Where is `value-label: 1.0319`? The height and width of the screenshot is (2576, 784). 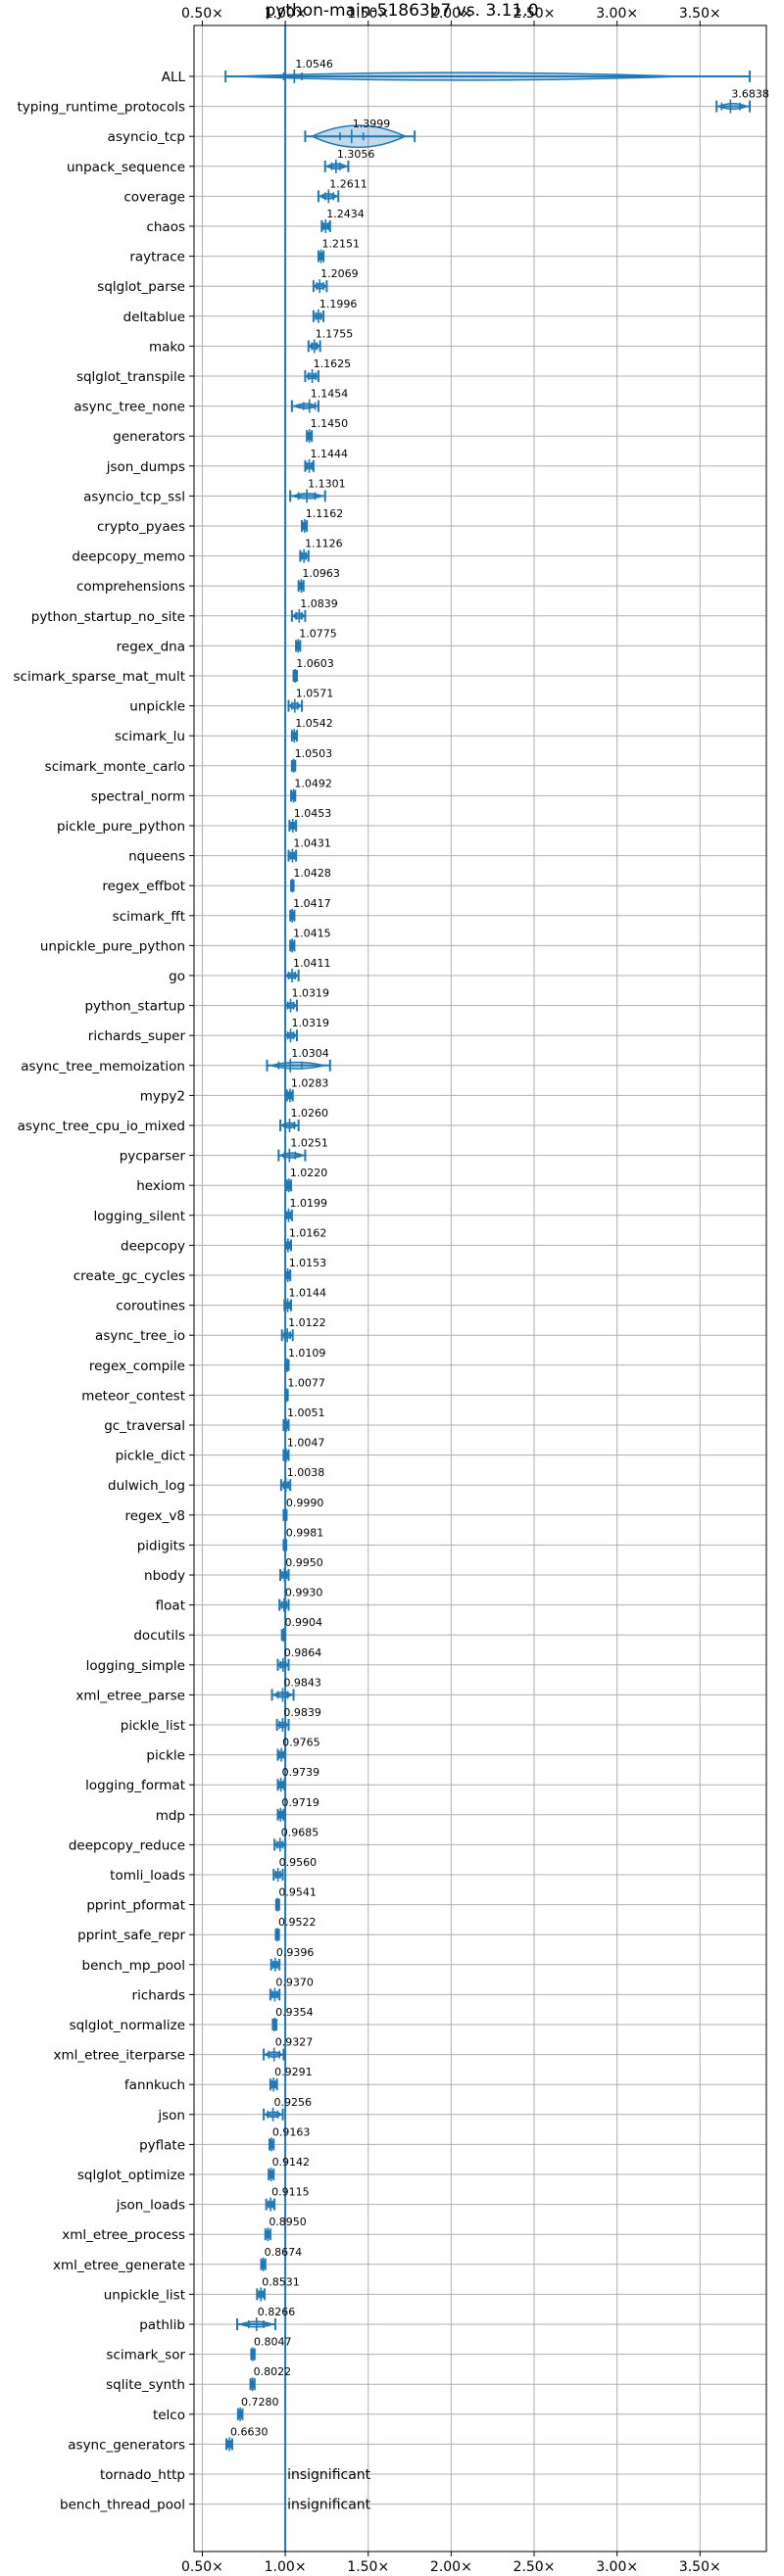
value-label: 1.0319 is located at coordinates (311, 993).